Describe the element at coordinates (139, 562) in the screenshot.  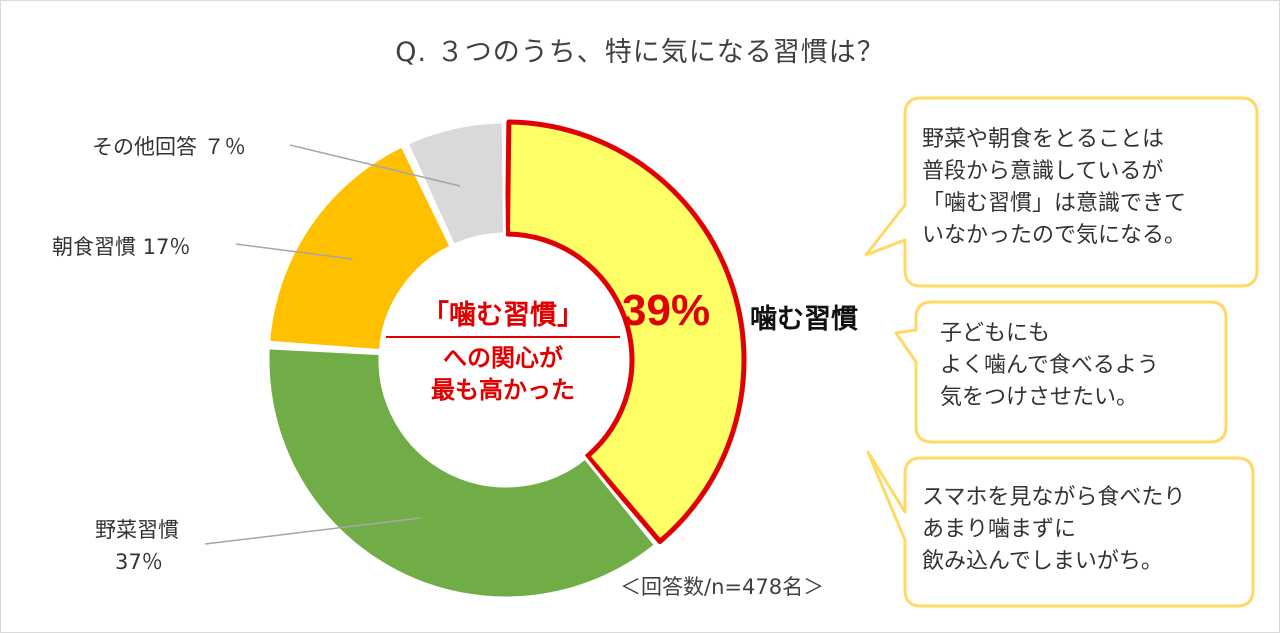
I see `slice-label-vegetable-value: 37％` at that location.